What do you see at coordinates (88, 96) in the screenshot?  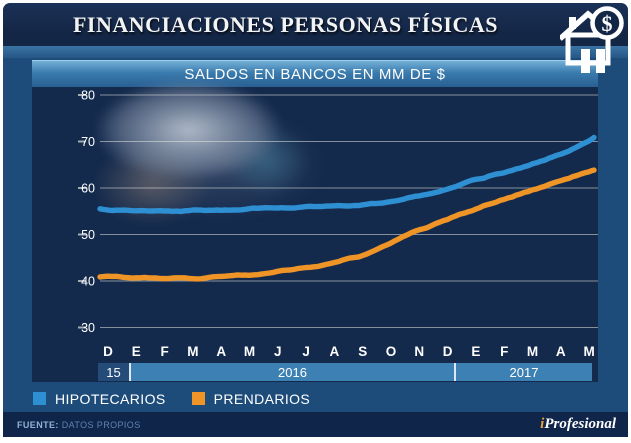 I see `svg-text: 80` at bounding box center [88, 96].